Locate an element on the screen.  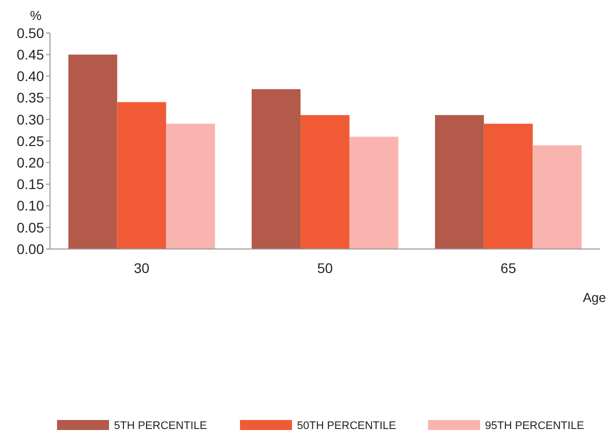
y-tick-label: 0.00 is located at coordinates (30, 248).